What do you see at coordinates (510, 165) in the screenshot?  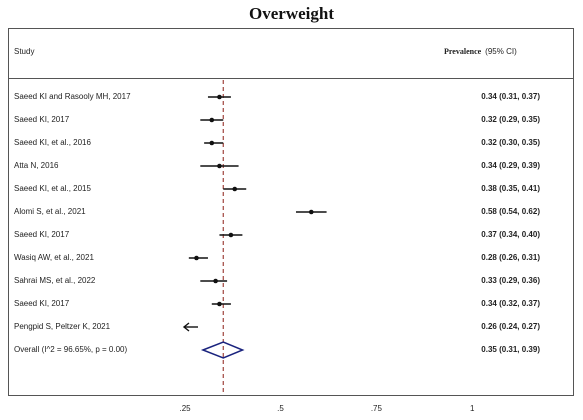 I see `study-estimate: 0.34 (0.29, 0.39)` at bounding box center [510, 165].